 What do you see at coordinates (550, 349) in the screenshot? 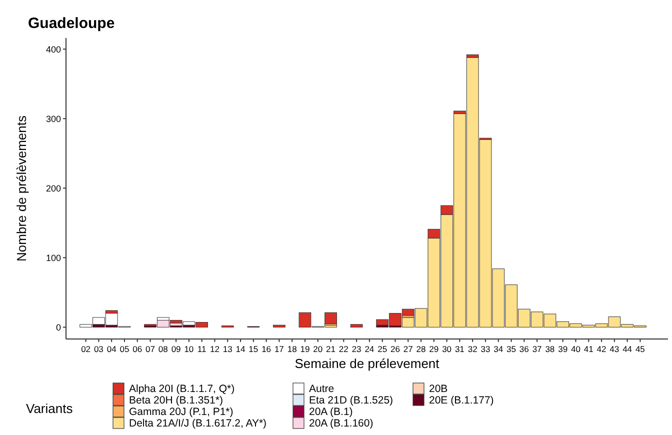
I see `x-tick-label: 38` at bounding box center [550, 349].